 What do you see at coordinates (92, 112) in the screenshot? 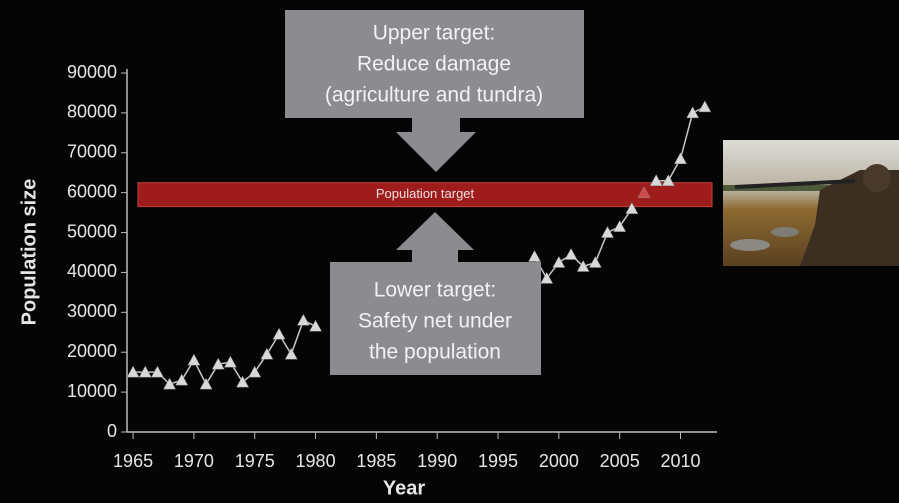
I see `y-tick-label: 80000` at bounding box center [92, 112].